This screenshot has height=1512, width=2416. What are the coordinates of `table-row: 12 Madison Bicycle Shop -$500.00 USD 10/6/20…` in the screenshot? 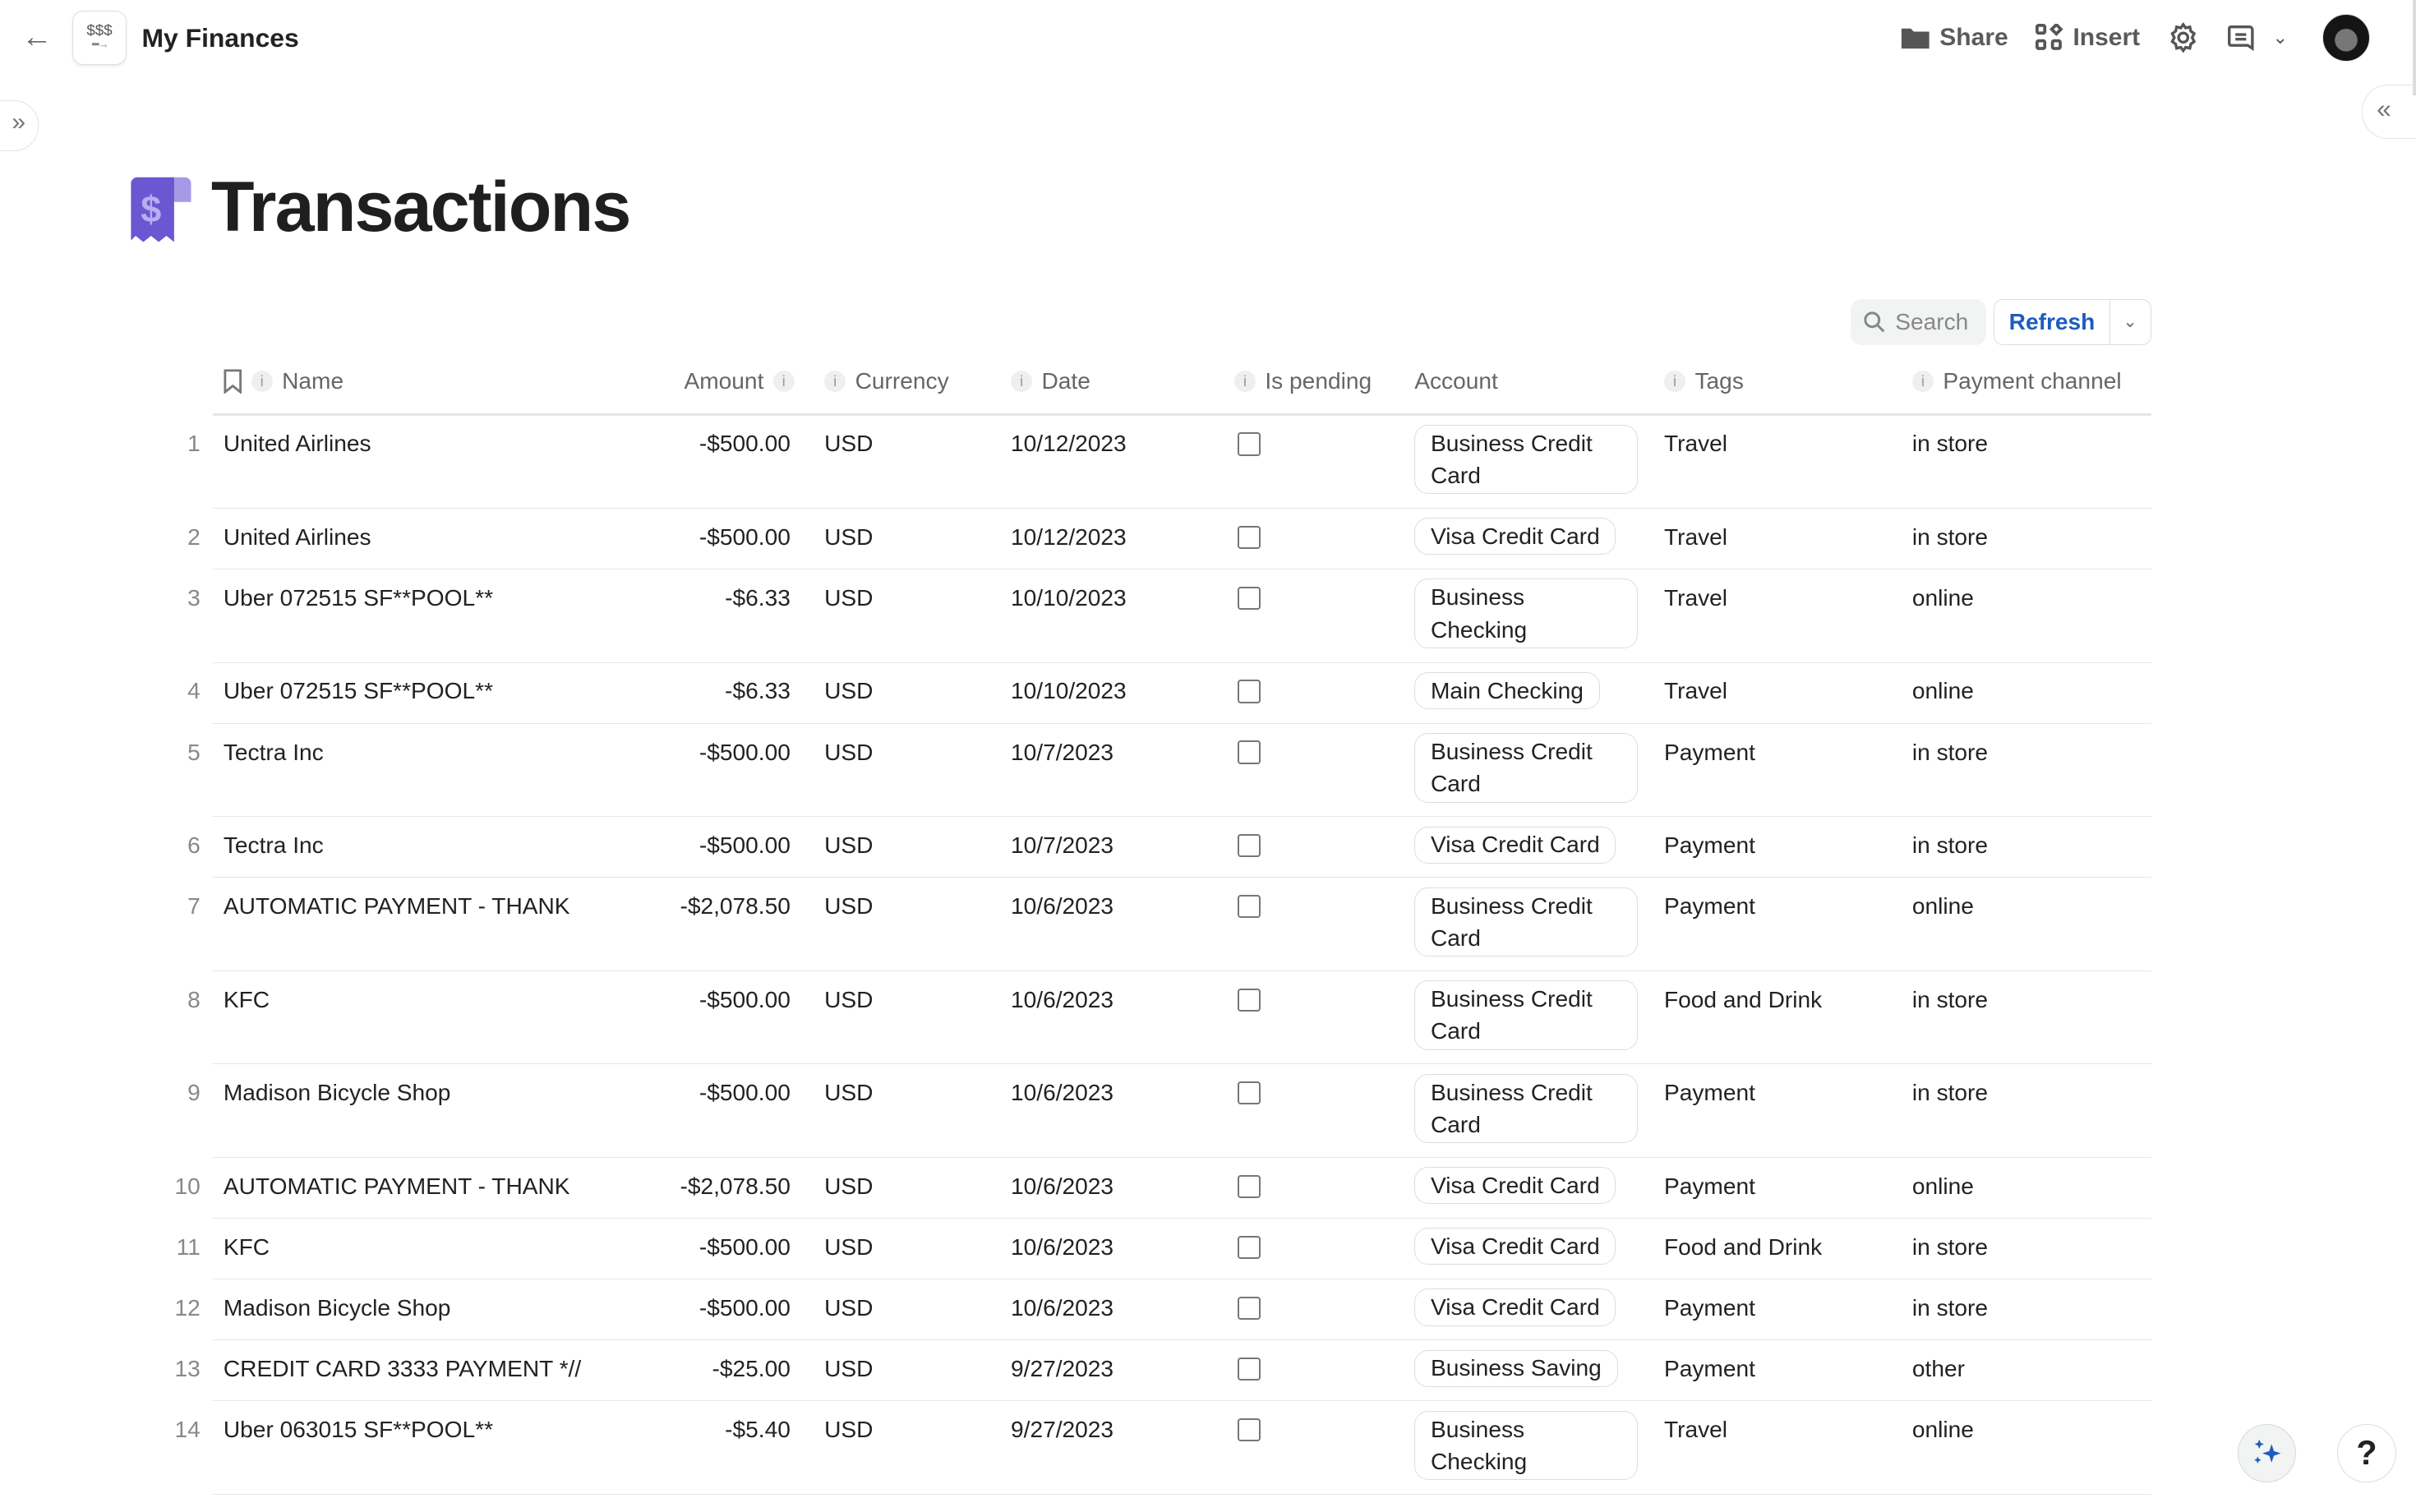 It's located at (1162, 1310).